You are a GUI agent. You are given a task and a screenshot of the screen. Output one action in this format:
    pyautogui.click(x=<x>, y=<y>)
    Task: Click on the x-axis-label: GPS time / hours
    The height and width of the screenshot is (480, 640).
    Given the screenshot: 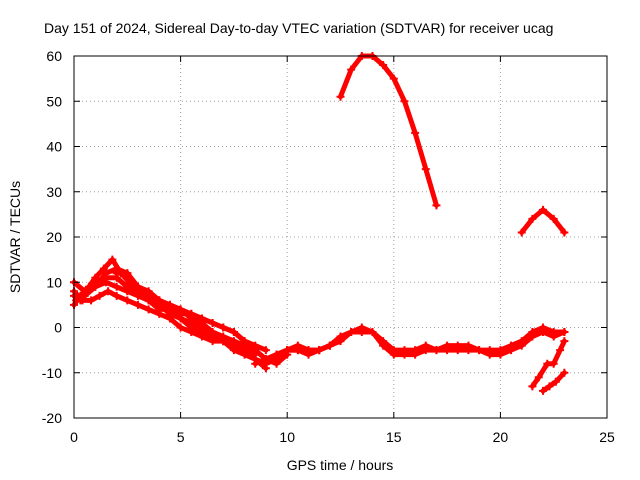 What is the action you would take?
    pyautogui.click(x=340, y=465)
    